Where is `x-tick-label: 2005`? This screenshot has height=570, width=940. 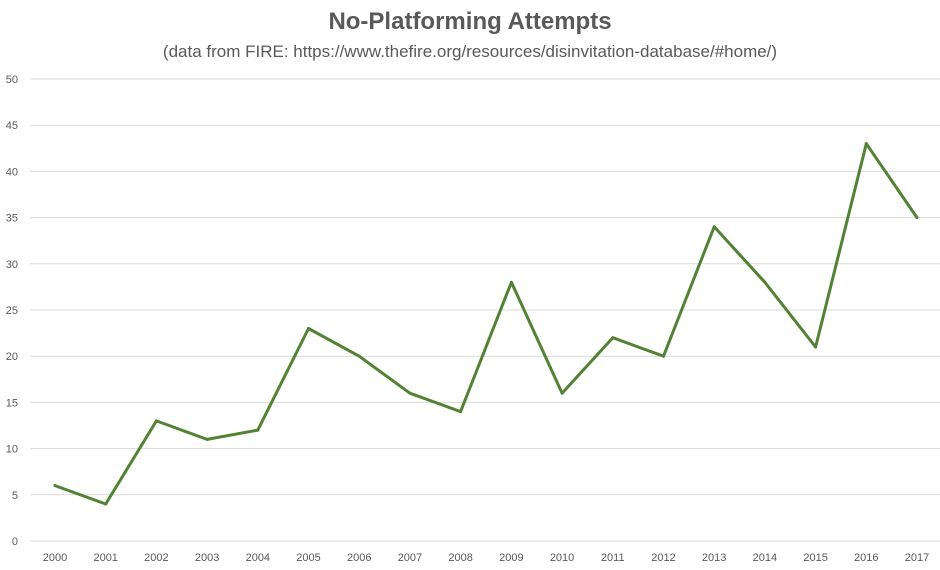
x-tick-label: 2005 is located at coordinates (308, 558).